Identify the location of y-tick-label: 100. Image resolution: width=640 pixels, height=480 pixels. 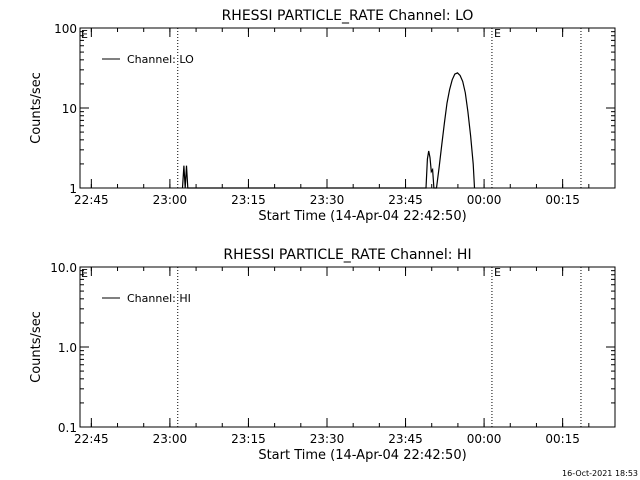
(65, 29).